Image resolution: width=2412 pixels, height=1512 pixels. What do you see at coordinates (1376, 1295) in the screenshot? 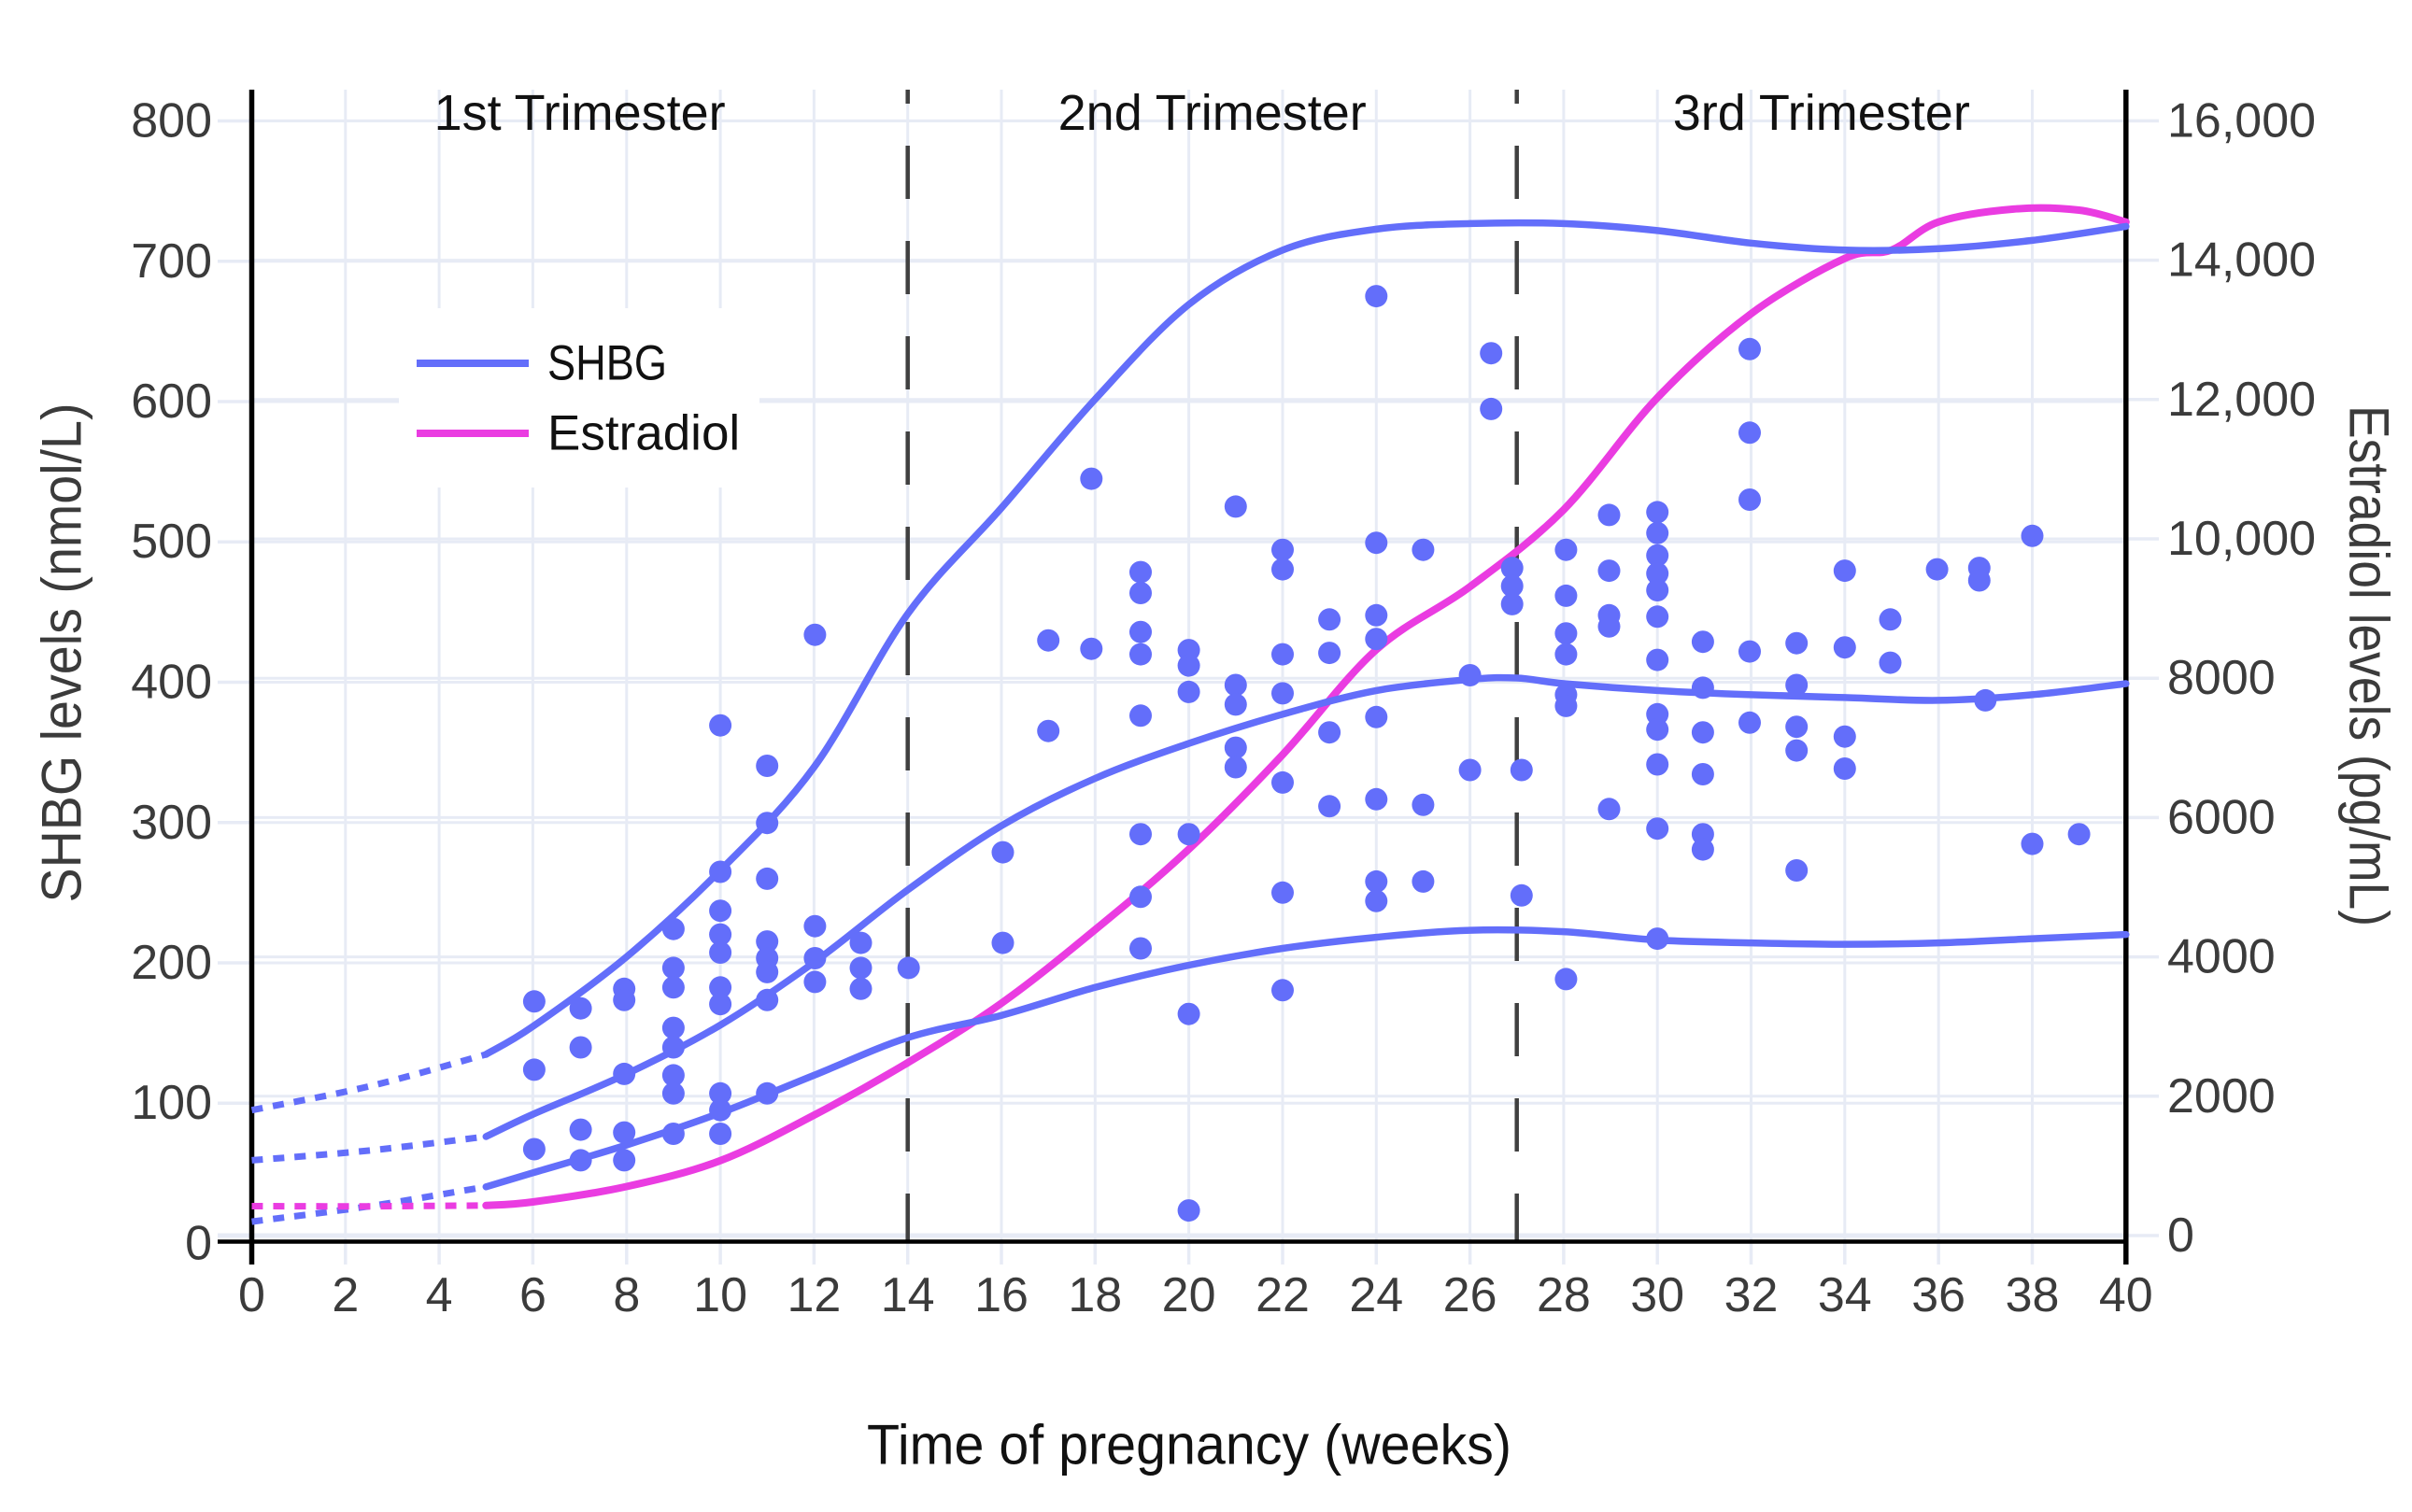
I see `svg-text: 24` at bounding box center [1376, 1295].